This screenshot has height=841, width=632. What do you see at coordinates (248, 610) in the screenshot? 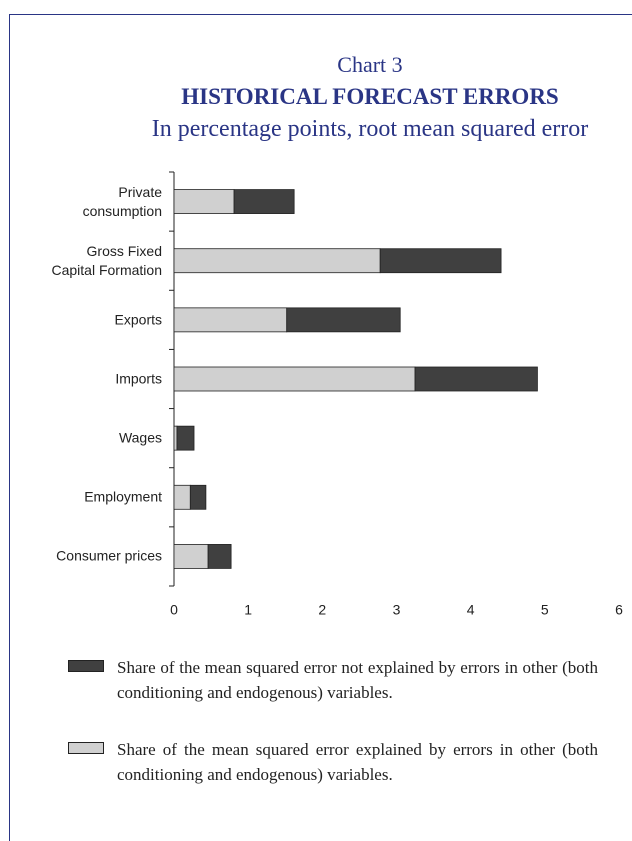
I see `x-tick-label: 1` at bounding box center [248, 610].